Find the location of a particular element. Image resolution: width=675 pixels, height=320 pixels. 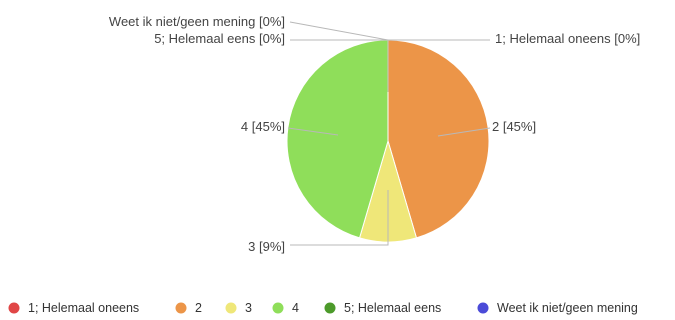

slice-label-weet-ik-niet-geen-mening: Weet ik niet/geen mening [0%] is located at coordinates (197, 21).